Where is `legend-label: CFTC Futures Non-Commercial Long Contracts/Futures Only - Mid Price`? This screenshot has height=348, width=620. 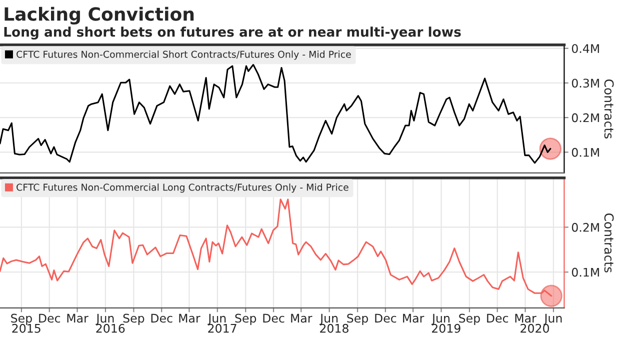
legend-label: CFTC Futures Non-Commercial Long Contracts/Futures Only - Mid Price is located at coordinates (182, 188).